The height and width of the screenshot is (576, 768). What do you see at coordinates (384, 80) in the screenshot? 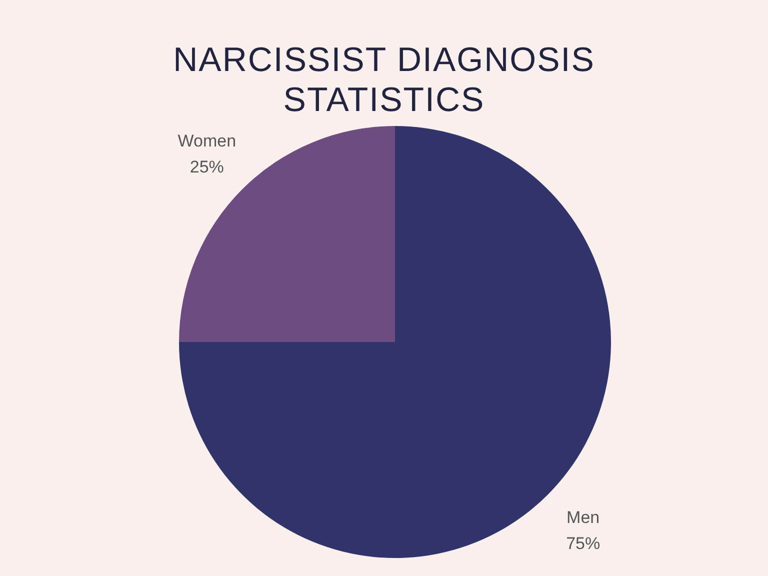
I see `chart-title: NARCISSIST DIAGNOSIS STATISTICS` at bounding box center [384, 80].